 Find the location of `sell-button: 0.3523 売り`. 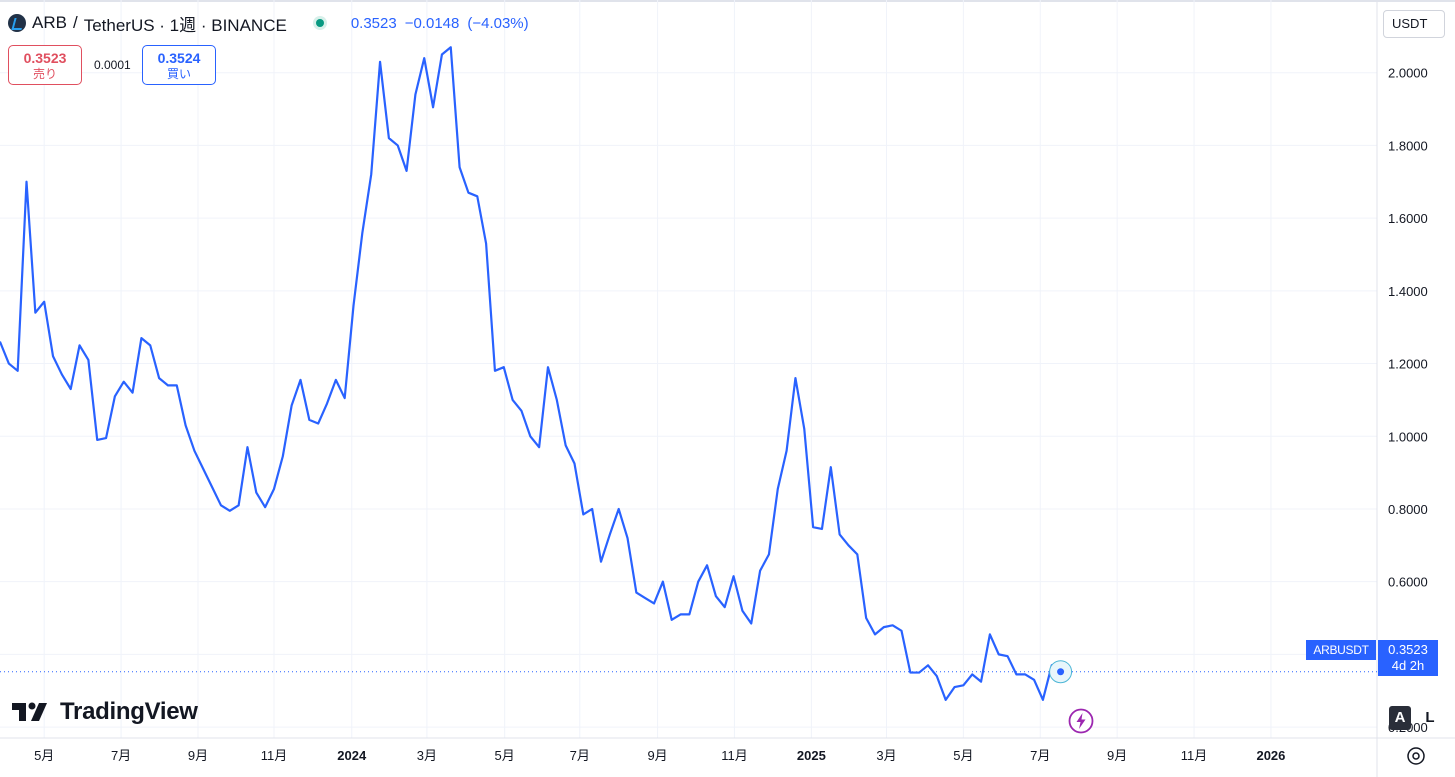

sell-button: 0.3523 売り is located at coordinates (45, 65).